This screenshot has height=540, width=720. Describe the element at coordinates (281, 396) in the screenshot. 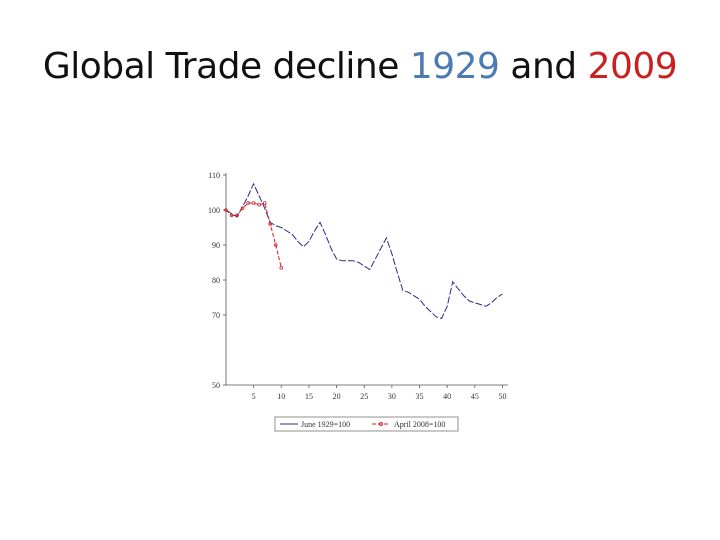

I see `x-tick-label: 10` at that location.